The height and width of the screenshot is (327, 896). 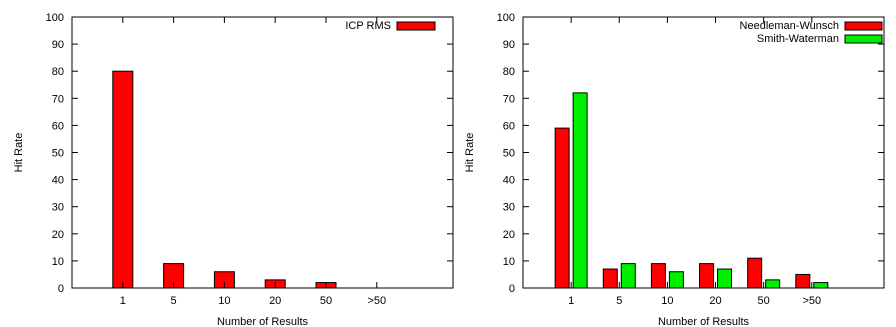 What do you see at coordinates (123, 179) in the screenshot?
I see `bar-0-s0-c0` at bounding box center [123, 179].